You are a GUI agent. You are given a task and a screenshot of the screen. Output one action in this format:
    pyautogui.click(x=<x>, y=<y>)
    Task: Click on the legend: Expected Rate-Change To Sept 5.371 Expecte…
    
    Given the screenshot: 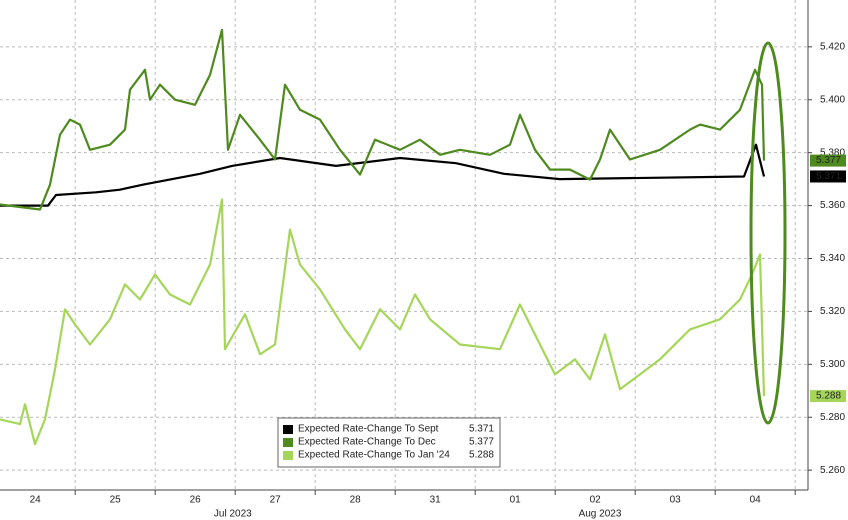 What is the action you would take?
    pyautogui.click(x=389, y=442)
    